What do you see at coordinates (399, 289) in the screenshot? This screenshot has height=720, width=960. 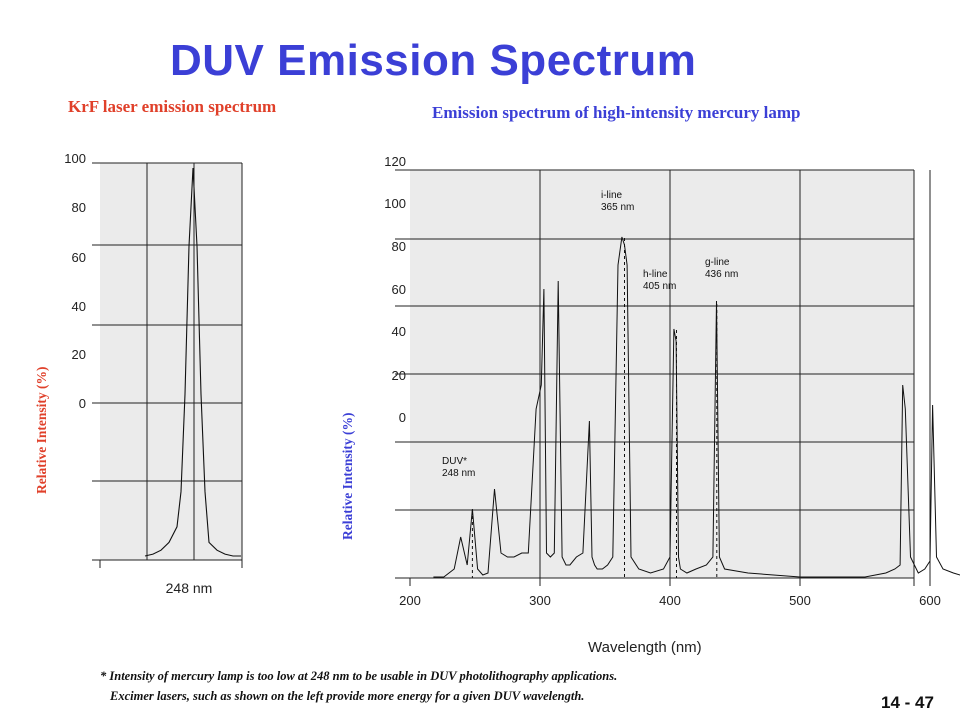 I see `mercury-y-tick-label: 60` at bounding box center [399, 289].